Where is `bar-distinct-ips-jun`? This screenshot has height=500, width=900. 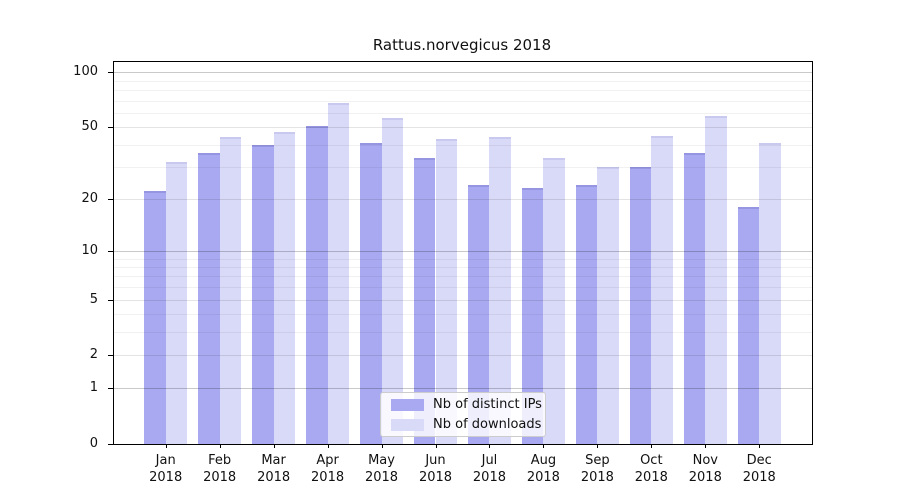
bar-distinct-ips-jun is located at coordinates (424, 300).